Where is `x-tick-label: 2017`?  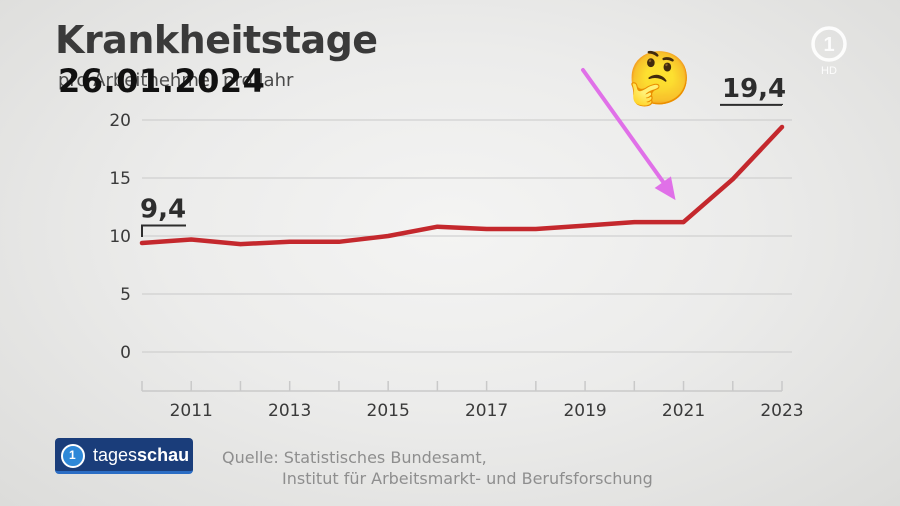 x-tick-label: 2017 is located at coordinates (486, 411).